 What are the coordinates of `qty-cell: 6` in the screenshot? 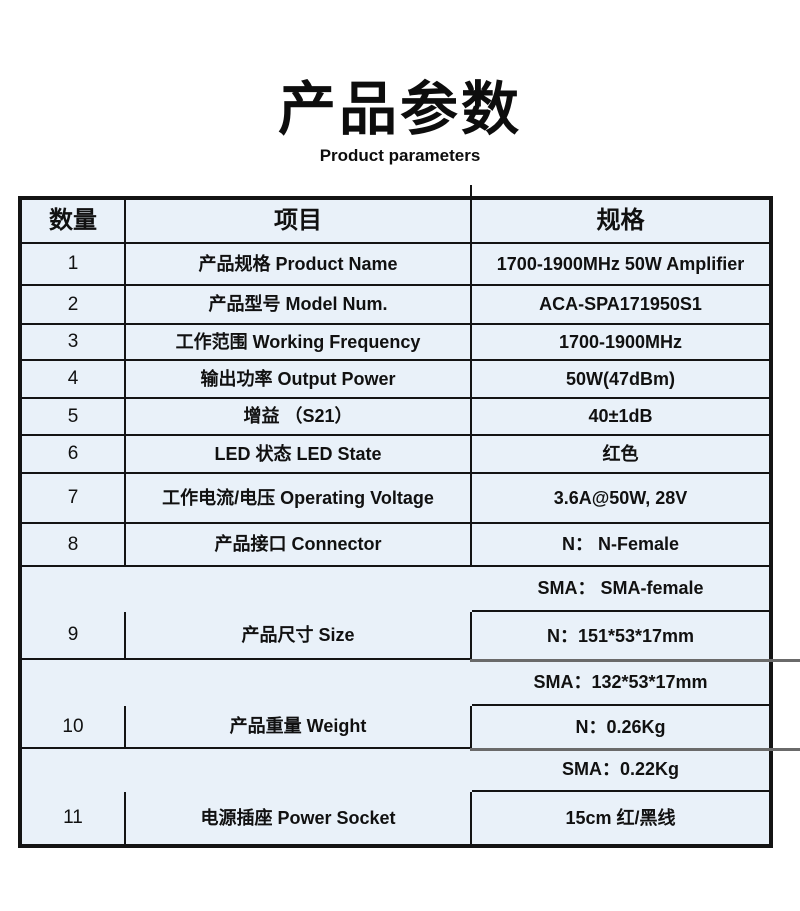 It's located at (74, 455).